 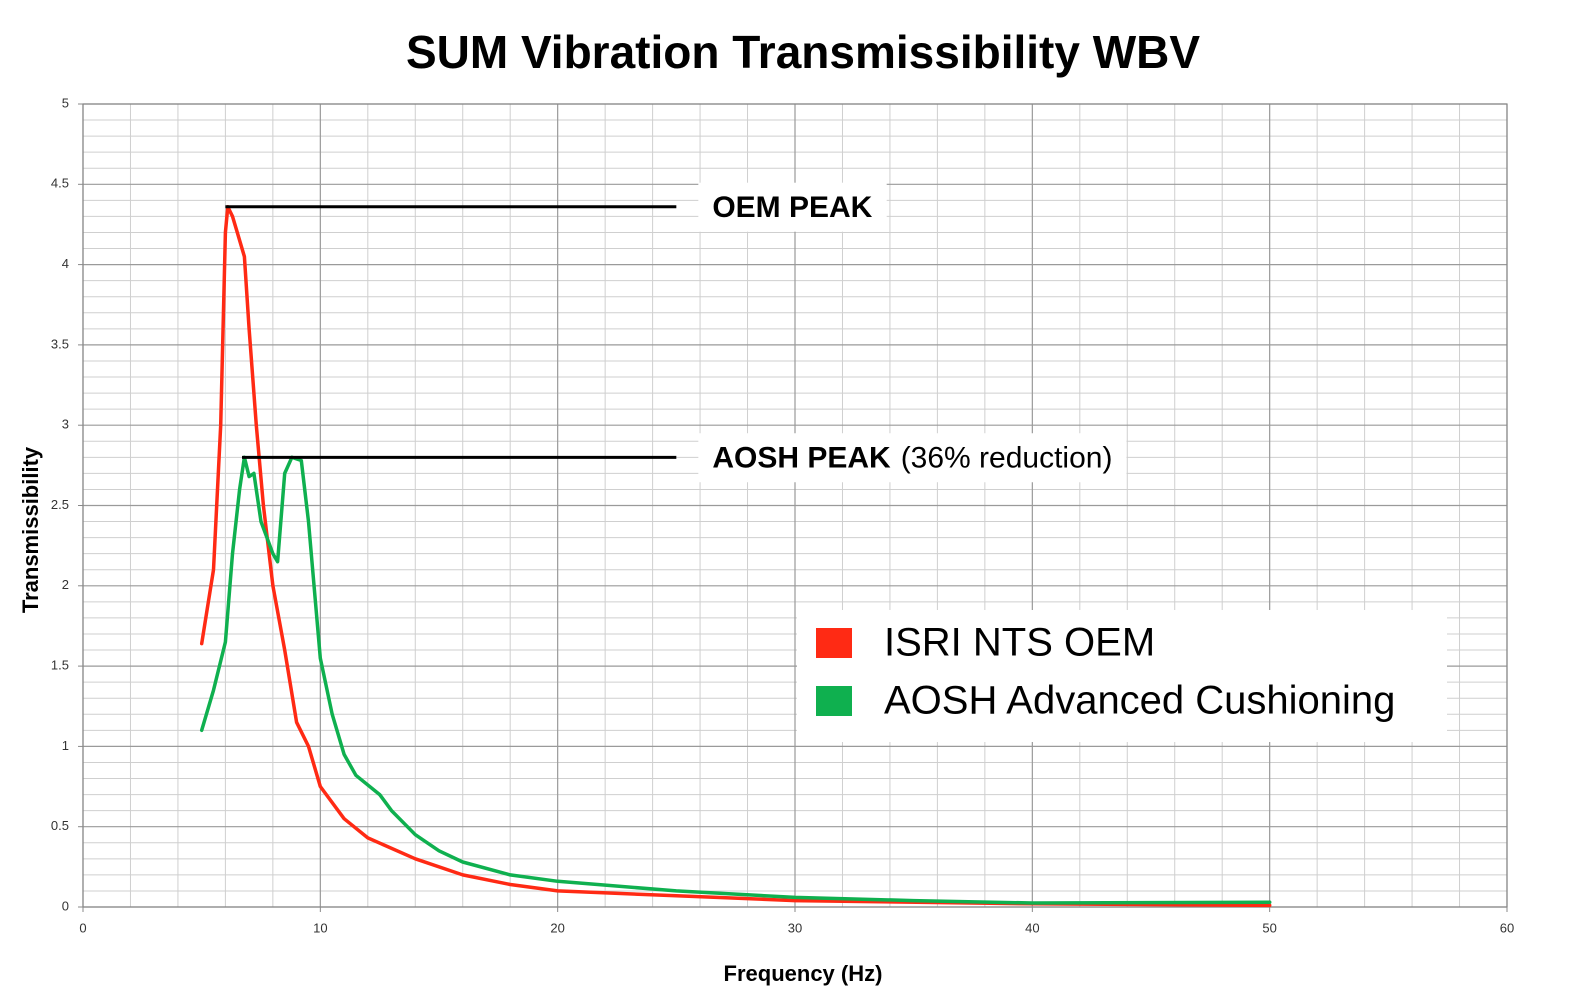 What do you see at coordinates (1019, 643) in the screenshot?
I see `legend-label: ISRI NTS OEM` at bounding box center [1019, 643].